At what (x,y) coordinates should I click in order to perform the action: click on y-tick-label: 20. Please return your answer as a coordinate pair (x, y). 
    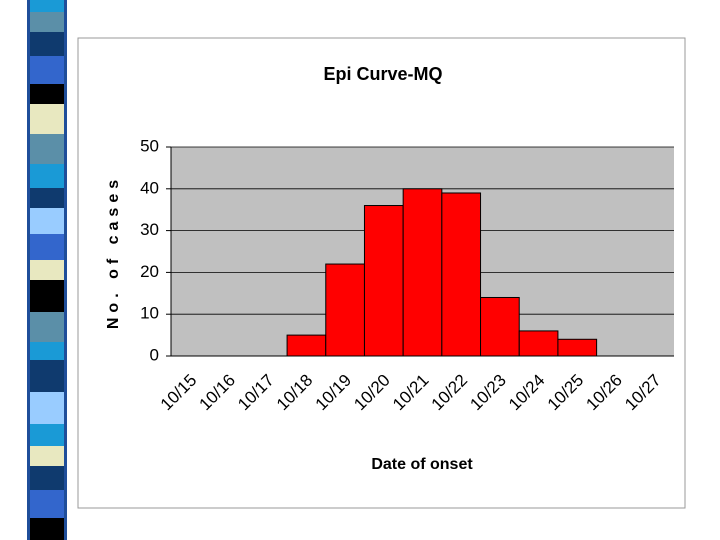
    Looking at the image, I should click on (149, 271).